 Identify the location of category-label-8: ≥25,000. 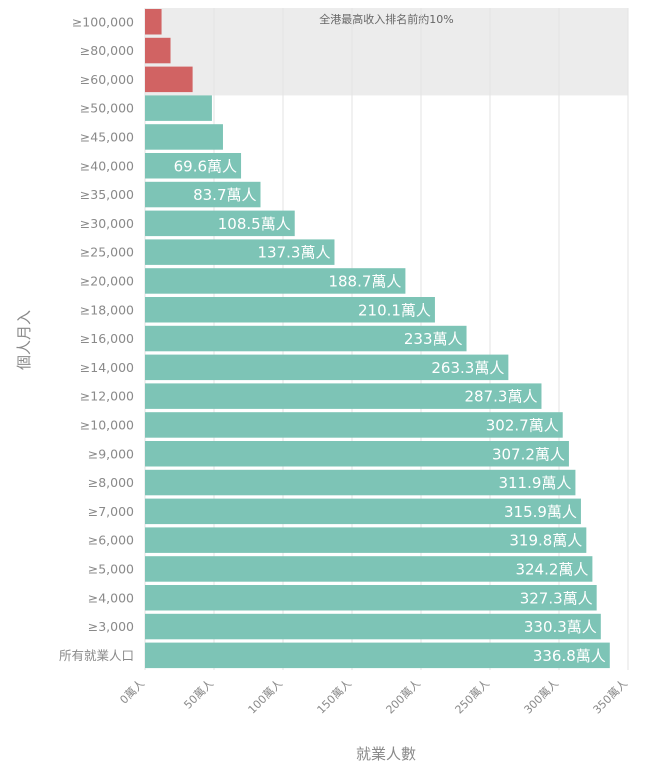
(107, 252).